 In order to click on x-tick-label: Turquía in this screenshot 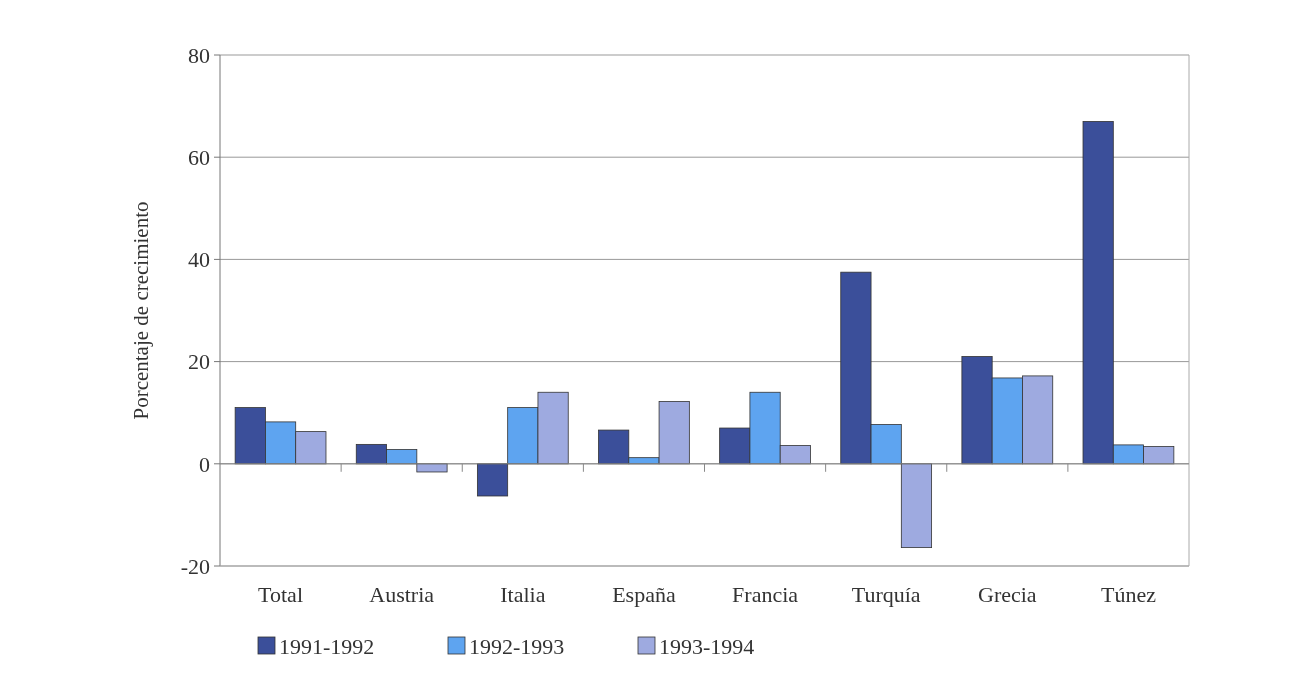, I will do `click(886, 594)`.